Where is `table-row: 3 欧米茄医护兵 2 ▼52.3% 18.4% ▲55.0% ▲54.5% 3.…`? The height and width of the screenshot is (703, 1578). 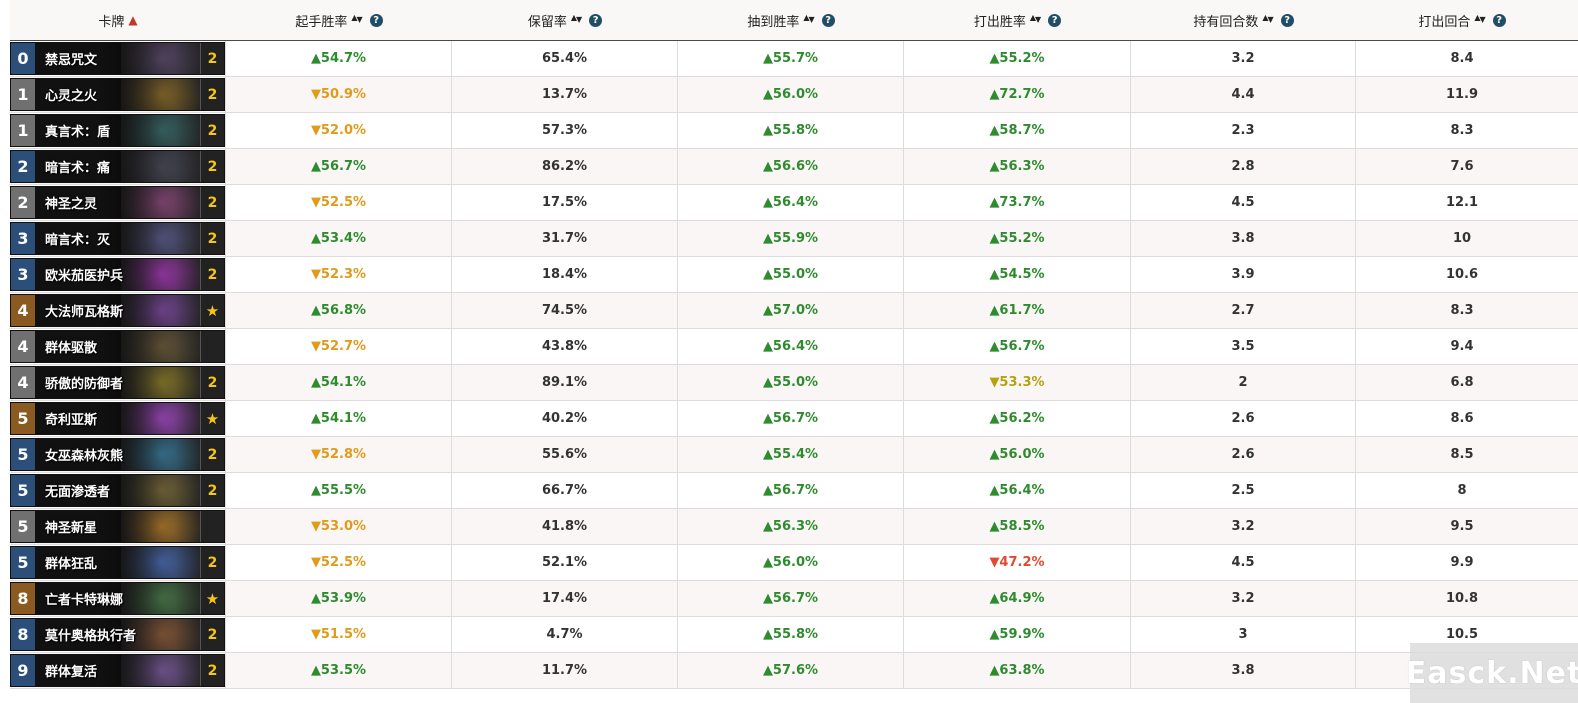 table-row: 3 欧米茄医护兵 2 ▼52.3% 18.4% ▲55.0% ▲54.5% 3.… is located at coordinates (794, 275).